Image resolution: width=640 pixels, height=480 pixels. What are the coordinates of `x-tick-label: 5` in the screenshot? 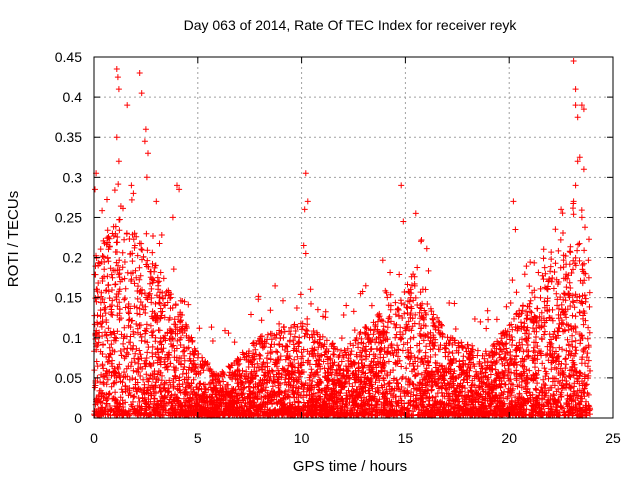 It's located at (198, 438).